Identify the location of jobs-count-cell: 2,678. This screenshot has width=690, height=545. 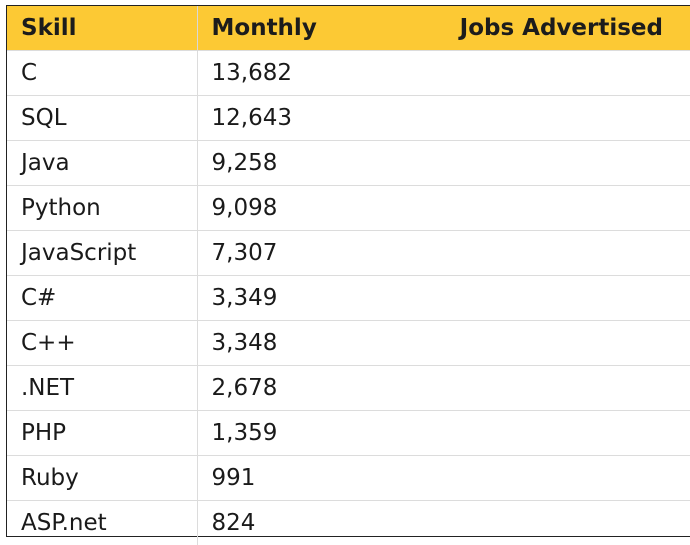
(443, 388).